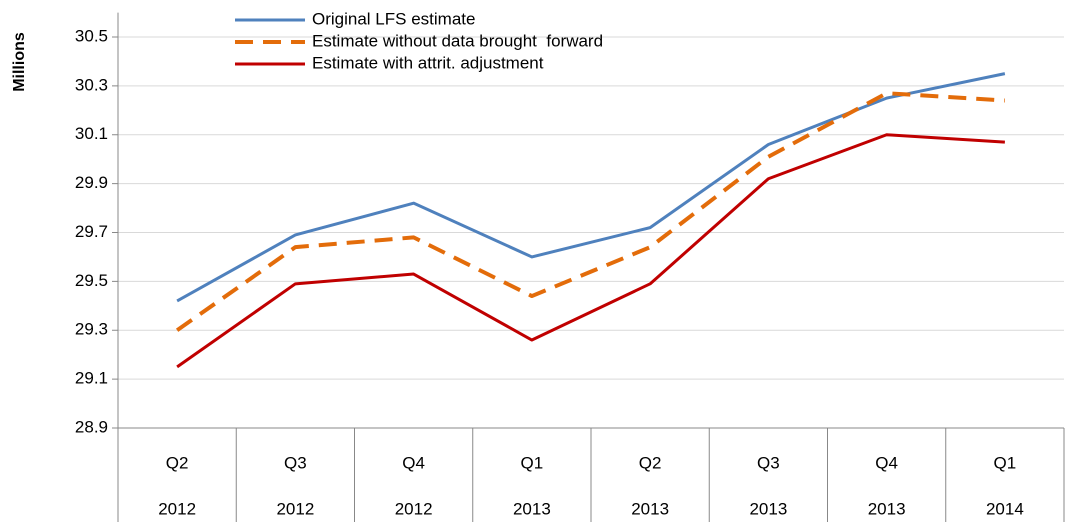 The image size is (1069, 522). I want to click on y-tick-label: 30.5, so click(91, 35).